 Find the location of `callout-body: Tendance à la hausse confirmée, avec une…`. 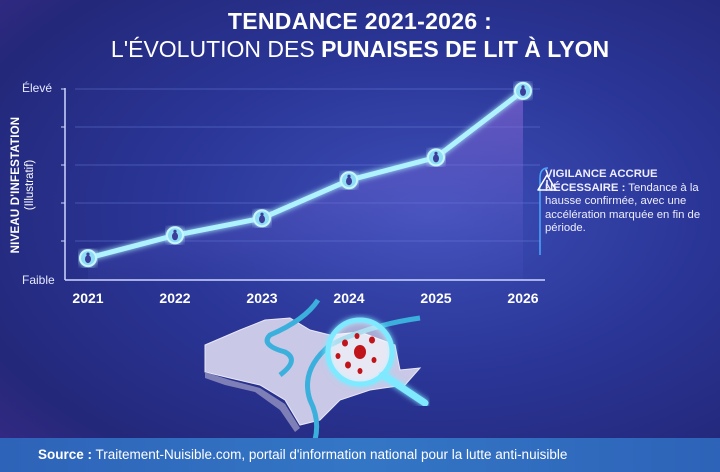

callout-body: Tendance à la hausse confirmée, avec une… is located at coordinates (623, 208).